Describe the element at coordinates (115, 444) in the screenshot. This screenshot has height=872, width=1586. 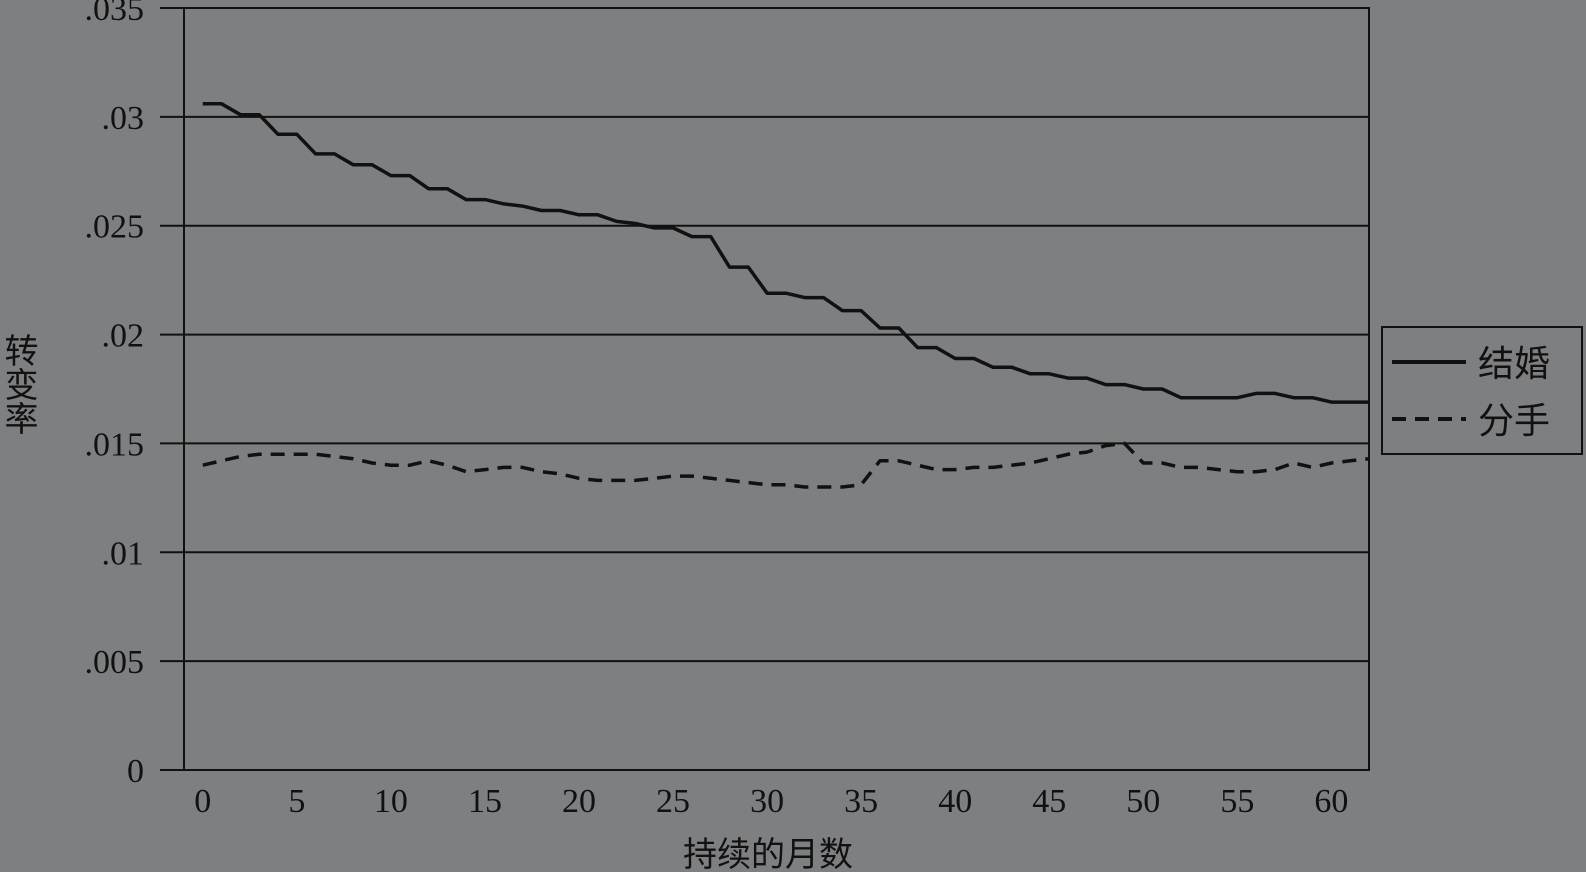
I see `y-tick-label: .015` at that location.